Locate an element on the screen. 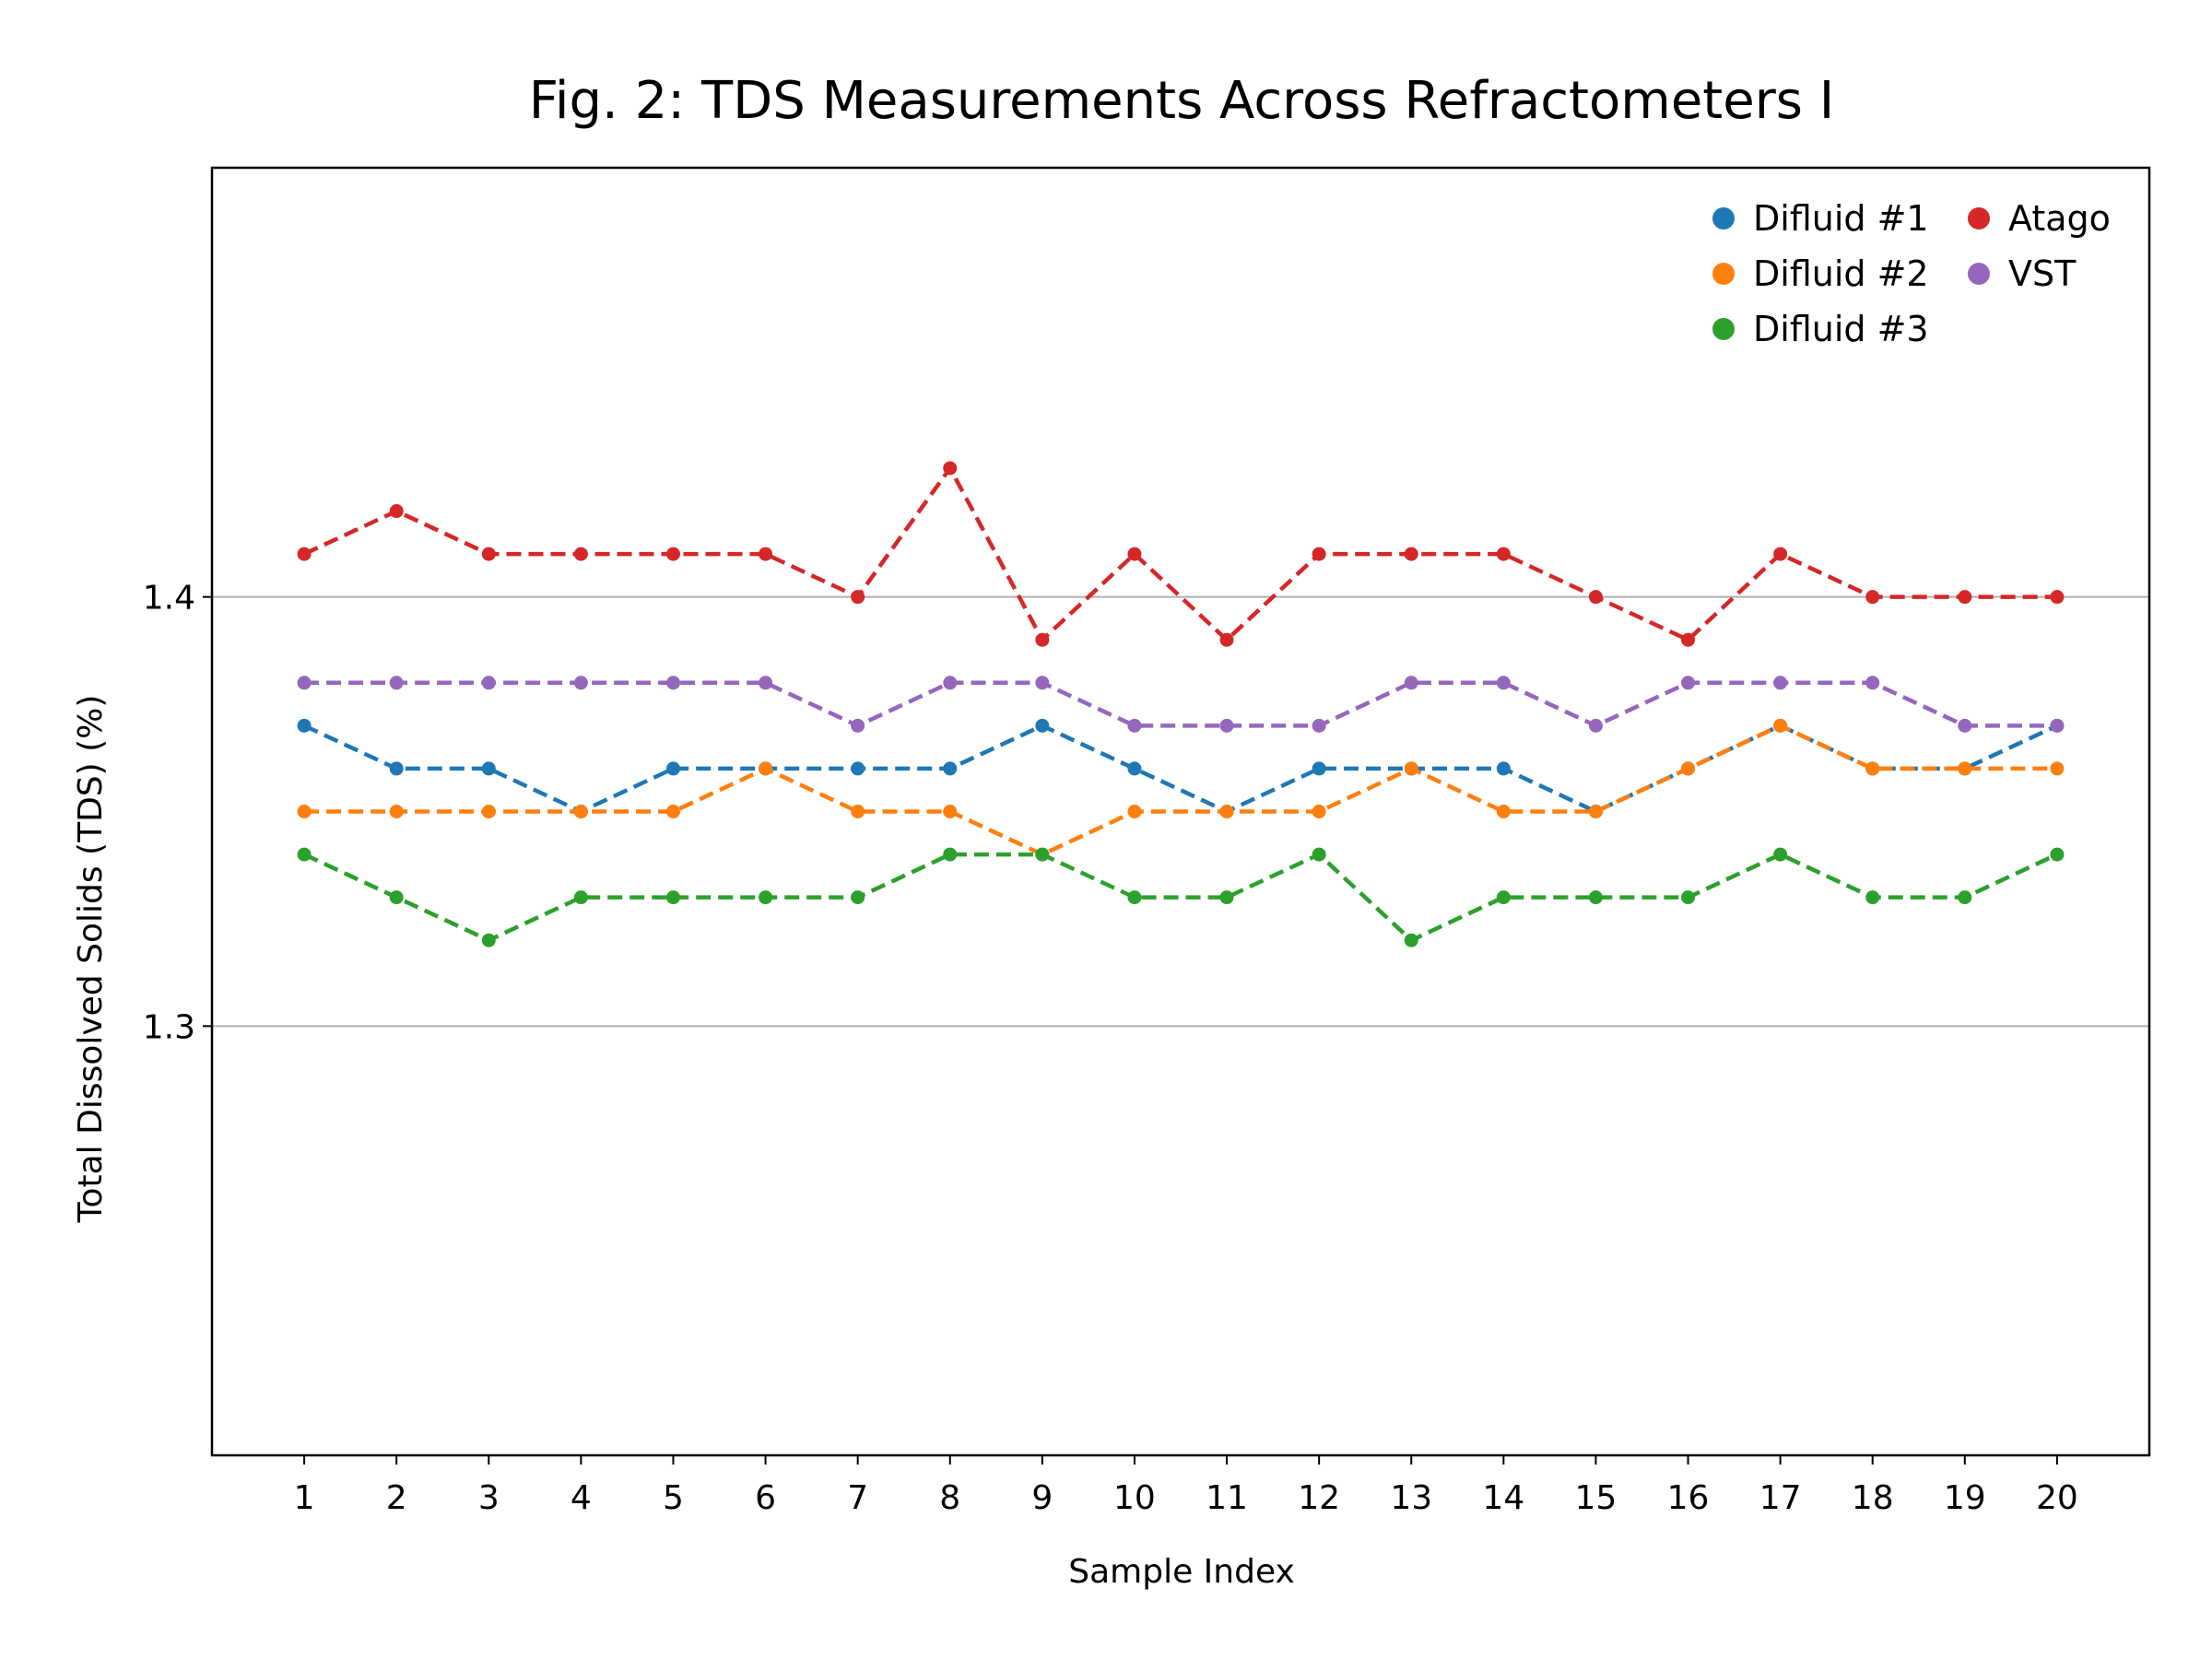 This screenshot has height=1659, width=2212. y-tick-label: 1.3 is located at coordinates (169, 1027).